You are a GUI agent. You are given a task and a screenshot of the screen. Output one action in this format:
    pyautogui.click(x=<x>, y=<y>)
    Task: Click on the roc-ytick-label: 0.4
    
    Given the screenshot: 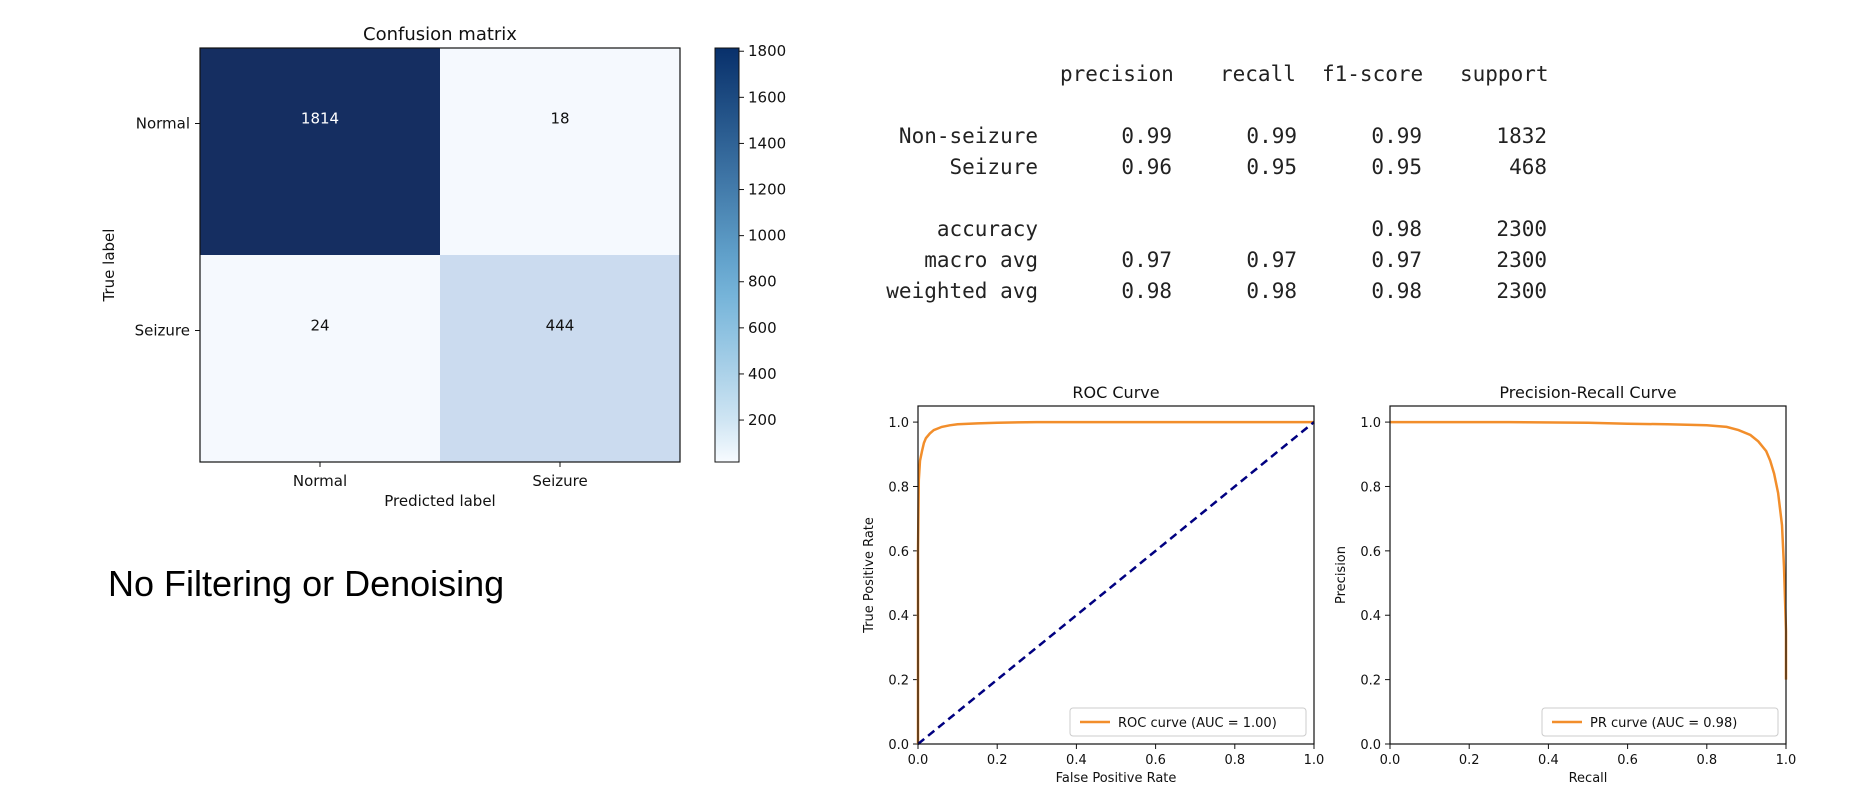 What is the action you would take?
    pyautogui.click(x=898, y=616)
    